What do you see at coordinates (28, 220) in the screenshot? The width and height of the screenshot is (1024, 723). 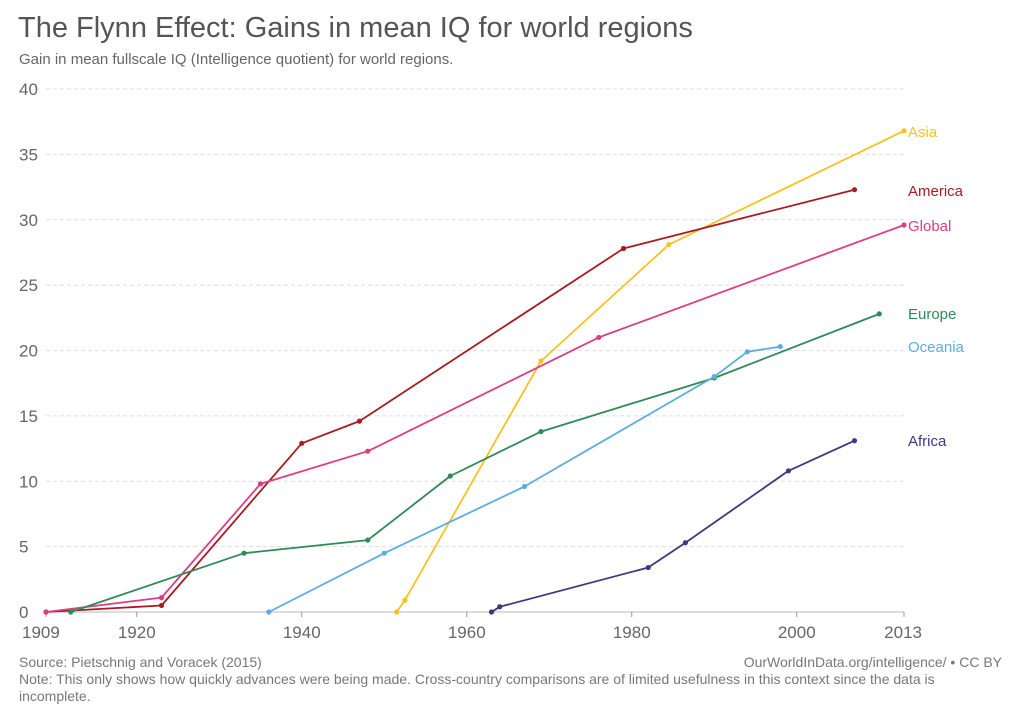 I see `y-tick-label: 30` at bounding box center [28, 220].